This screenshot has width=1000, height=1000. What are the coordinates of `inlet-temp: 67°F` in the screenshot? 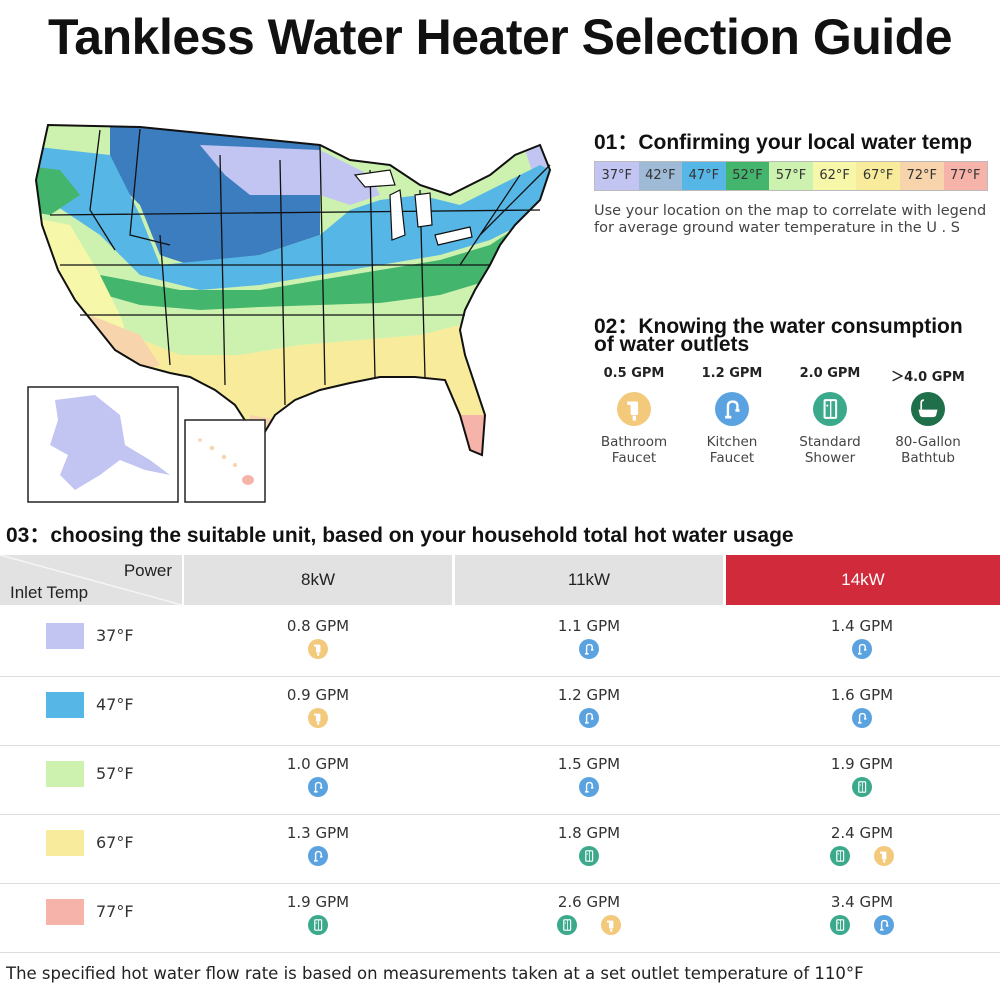 It's located at (115, 842).